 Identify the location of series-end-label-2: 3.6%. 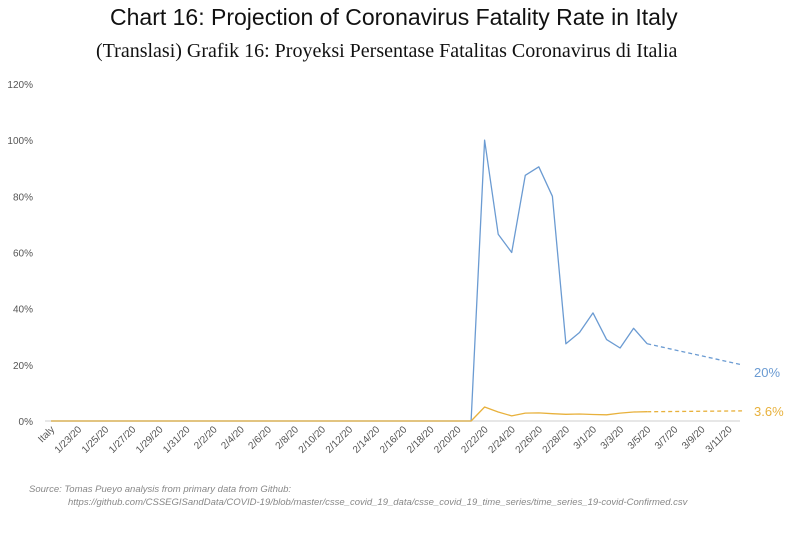
(769, 411).